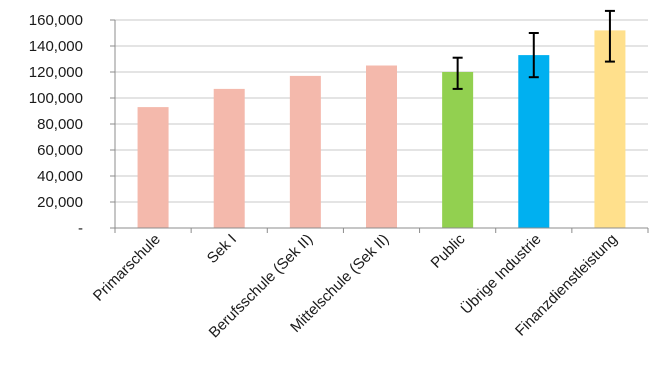  I want to click on x-category-label: Sek I, so click(222, 249).